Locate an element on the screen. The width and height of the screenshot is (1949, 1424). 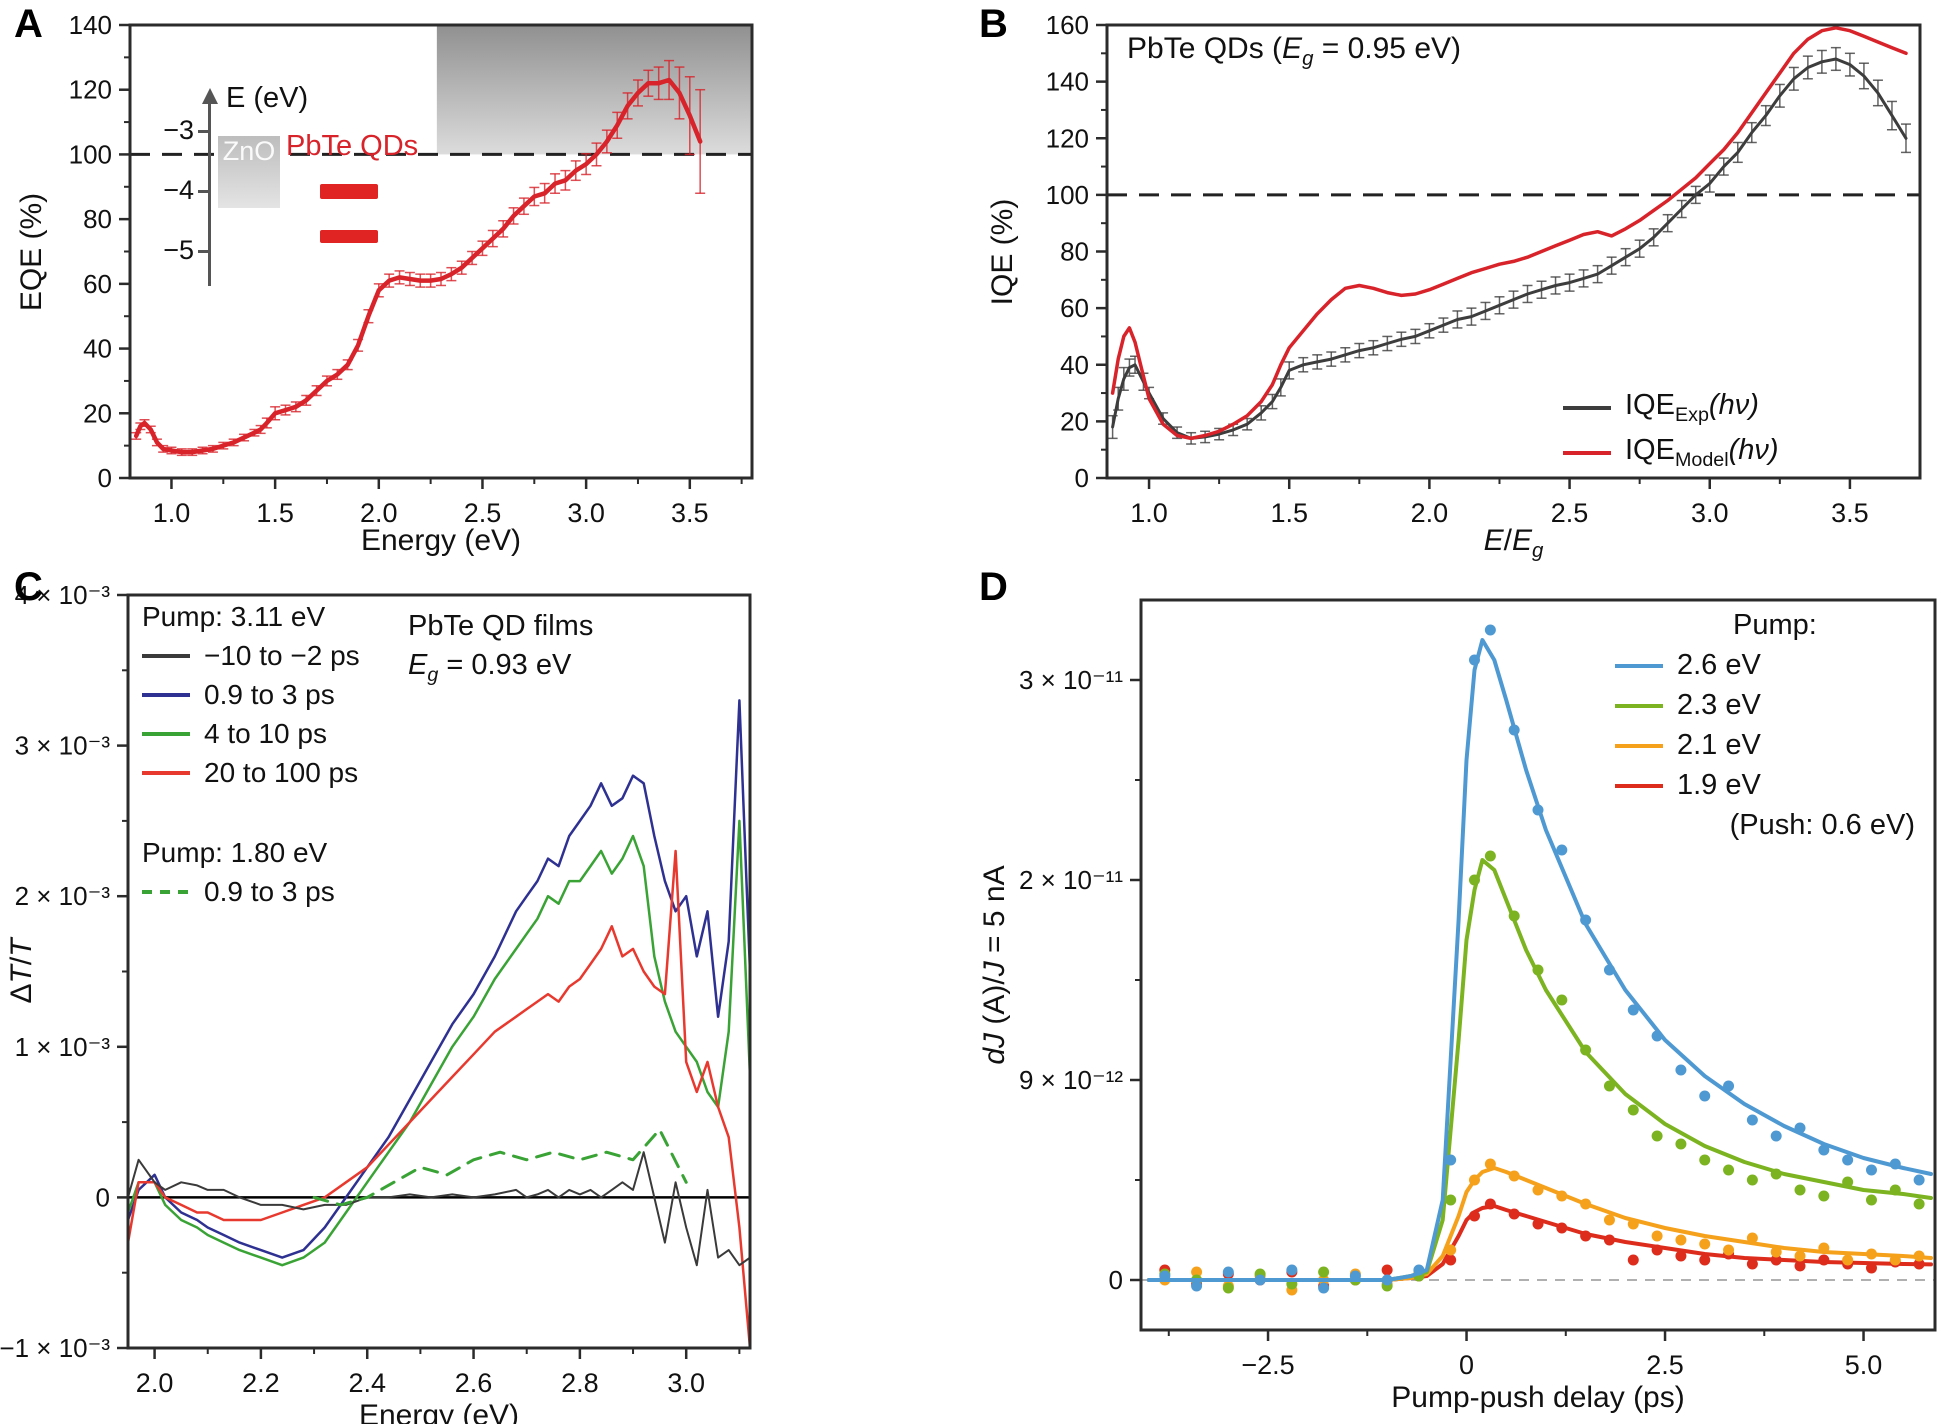
legend-label: 20 to 100 ps is located at coordinates (281, 772).